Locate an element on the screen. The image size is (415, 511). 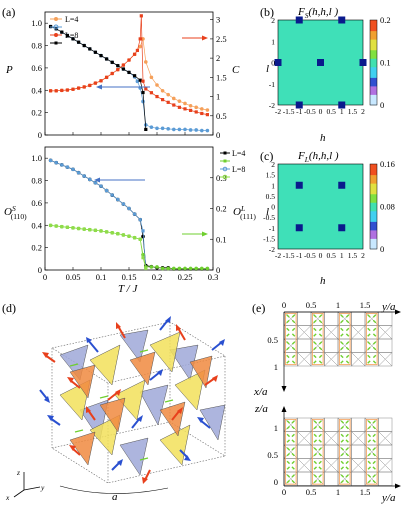
panel-a-top-legend: L=4 L=8 is located at coordinates (64, 30).